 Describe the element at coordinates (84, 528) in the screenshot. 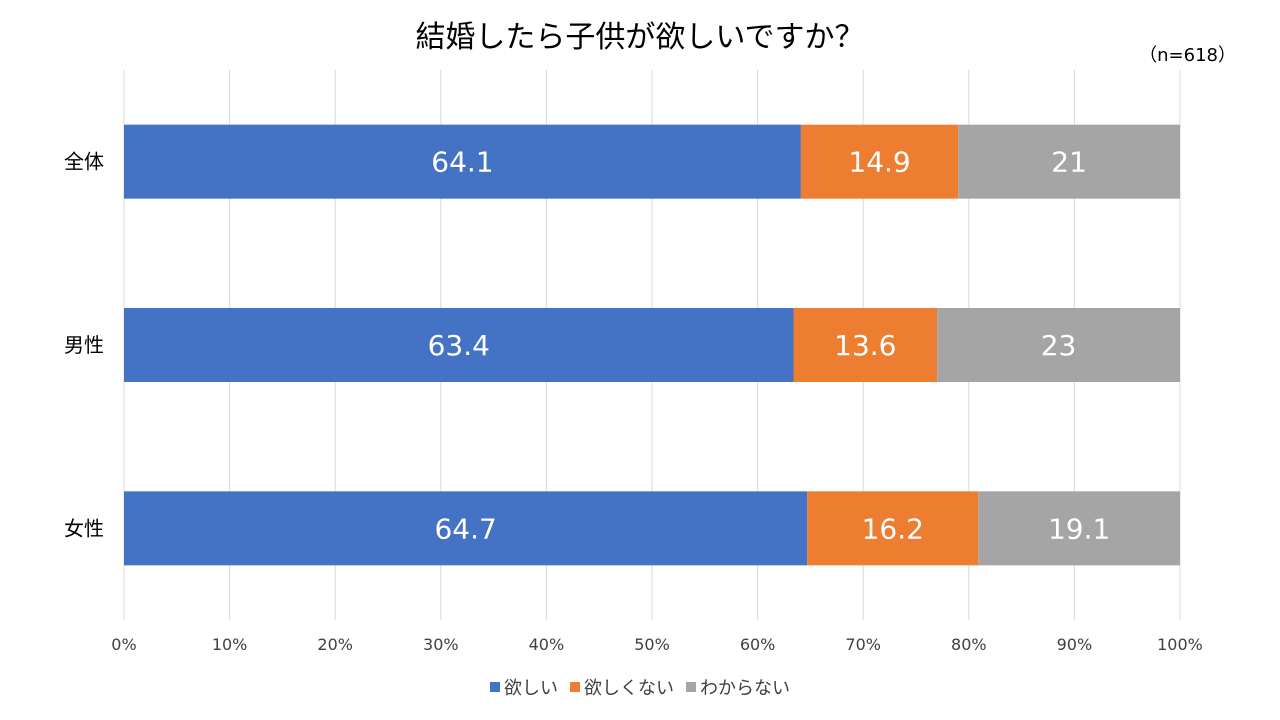

I see `category-label: 女性` at that location.